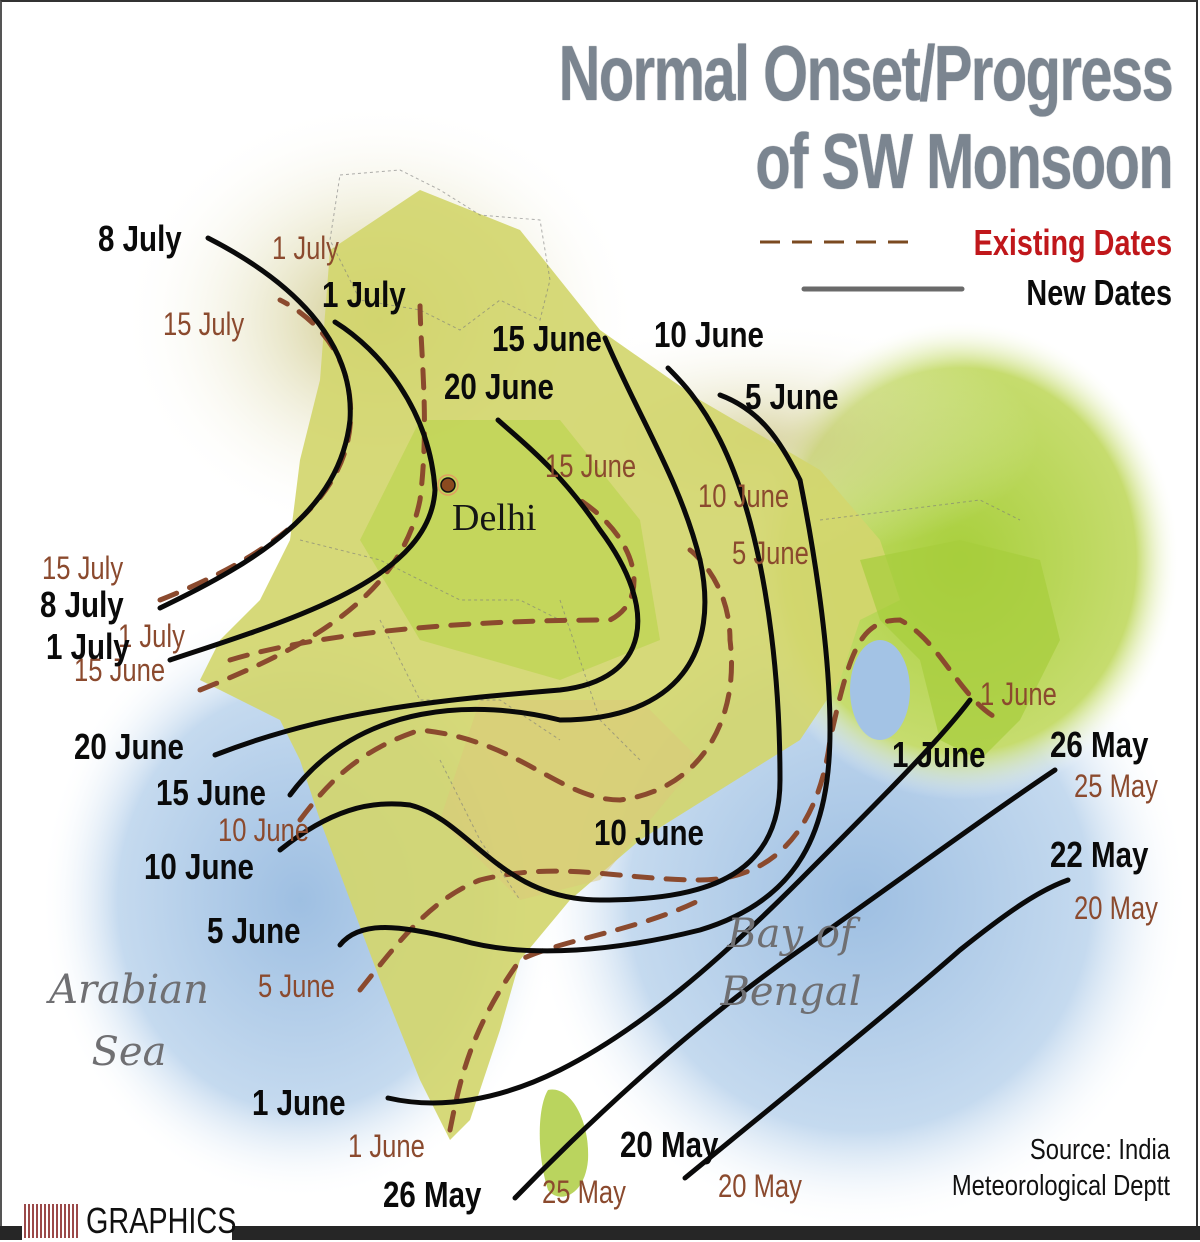 The width and height of the screenshot is (1200, 1242). What do you see at coordinates (1072, 242) in the screenshot?
I see `legend-existing-label: Existing Dates` at bounding box center [1072, 242].